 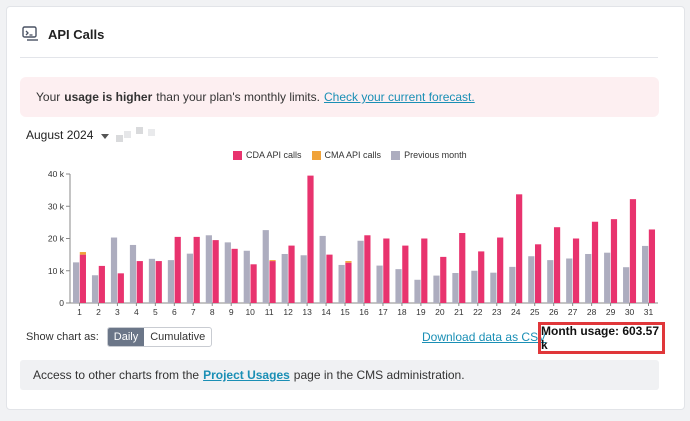 What do you see at coordinates (592, 312) in the screenshot?
I see `x-tick-label: 28` at bounding box center [592, 312].